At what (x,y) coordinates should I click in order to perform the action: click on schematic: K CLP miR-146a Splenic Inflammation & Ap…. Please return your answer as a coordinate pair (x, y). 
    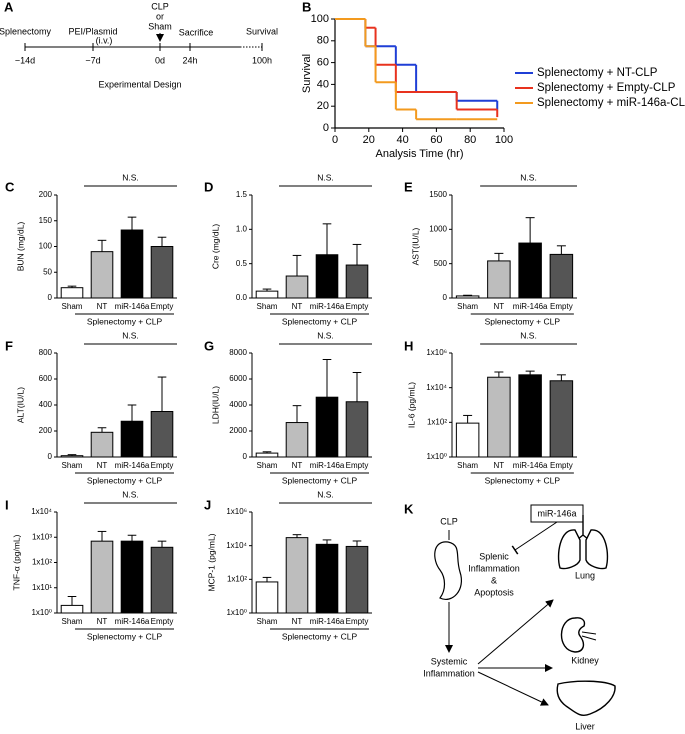
    Looking at the image, I should click on (510, 616).